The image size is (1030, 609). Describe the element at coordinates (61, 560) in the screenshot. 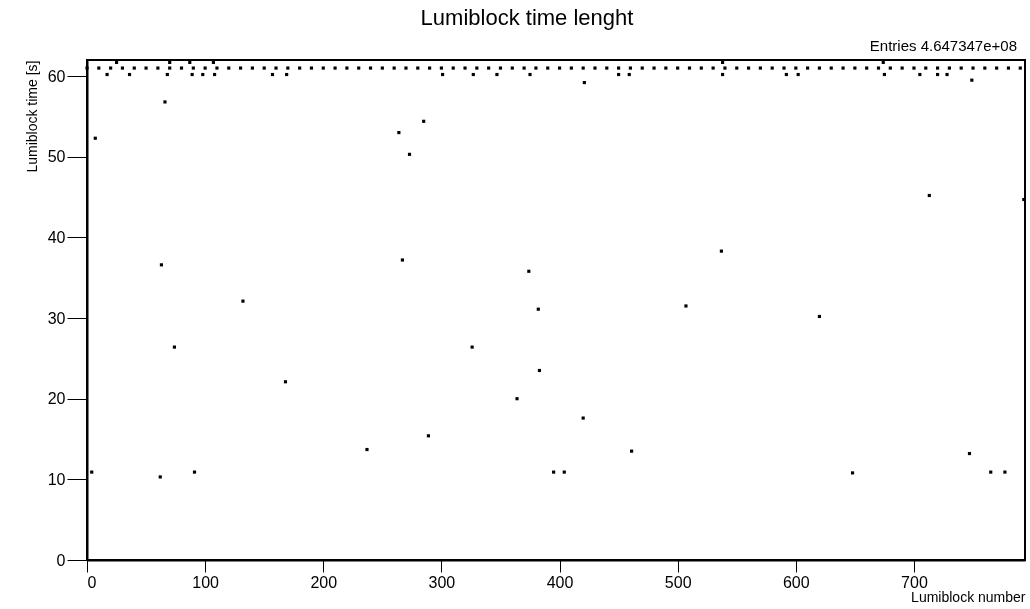

I see `y-tick-label: 0` at that location.